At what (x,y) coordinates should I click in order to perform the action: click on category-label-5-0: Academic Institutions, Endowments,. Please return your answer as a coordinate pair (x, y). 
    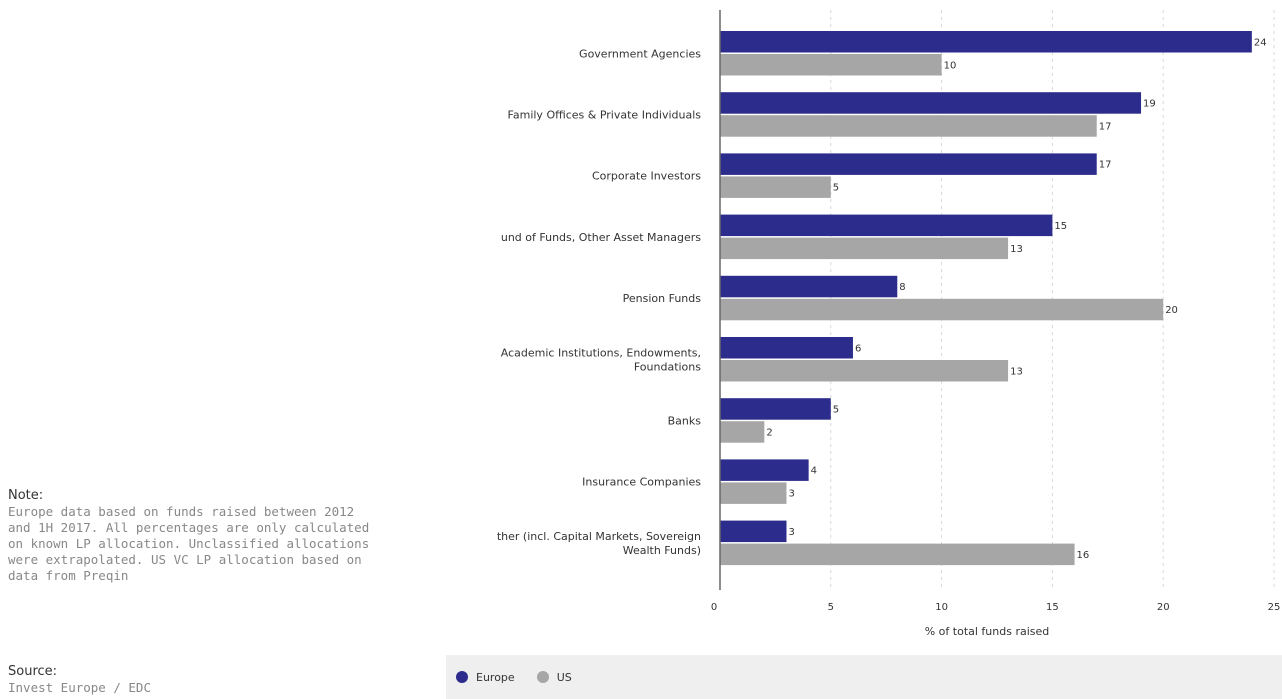
    Looking at the image, I should click on (601, 352).